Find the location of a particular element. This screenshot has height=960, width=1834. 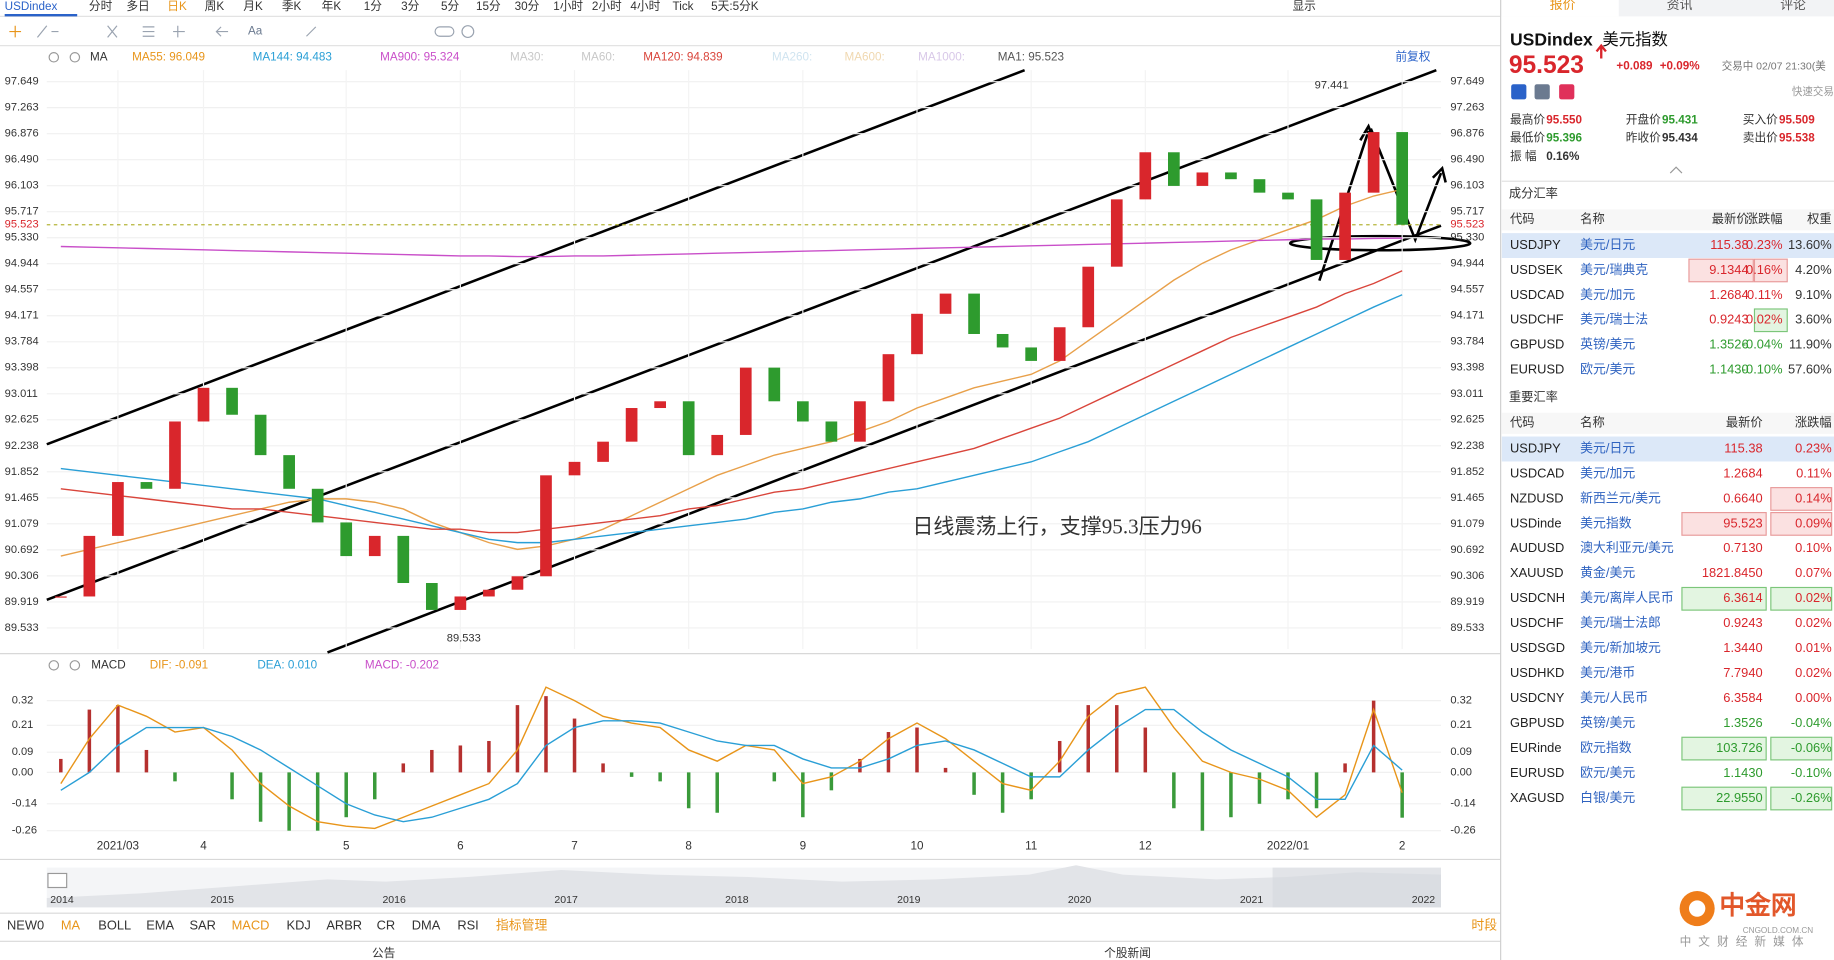

display-menu: 显示 is located at coordinates (1303, 6).